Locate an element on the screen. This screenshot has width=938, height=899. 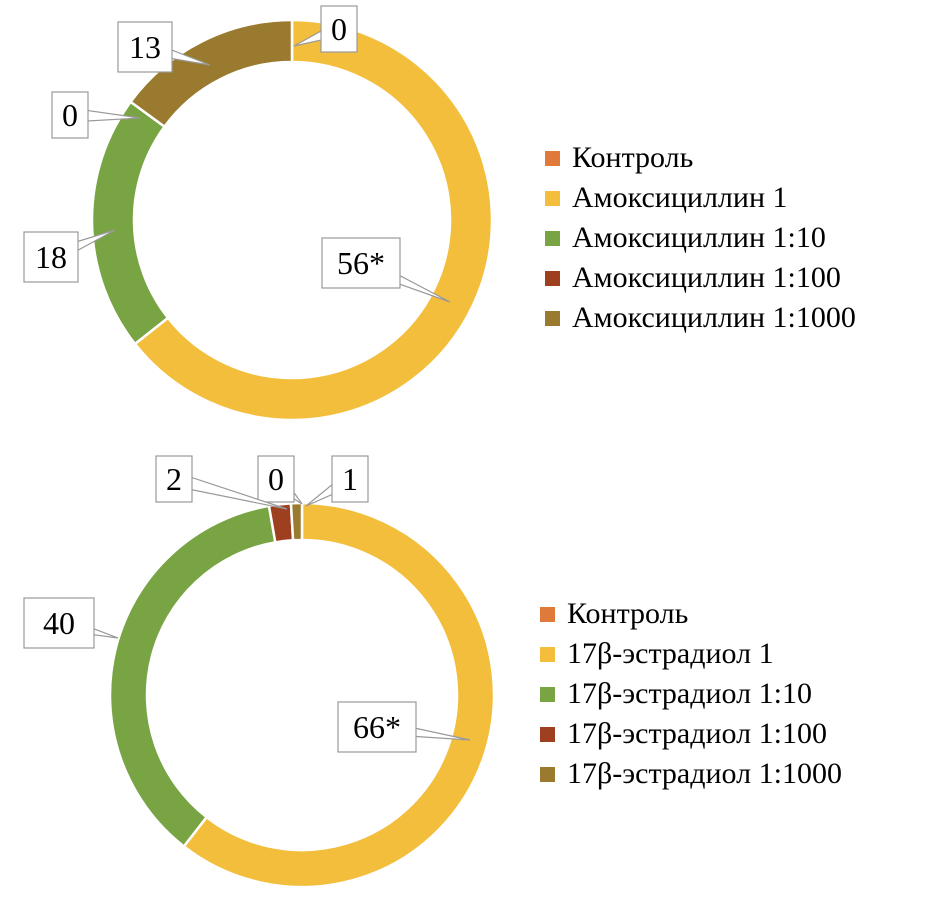
data-label: 66* is located at coordinates (377, 727).